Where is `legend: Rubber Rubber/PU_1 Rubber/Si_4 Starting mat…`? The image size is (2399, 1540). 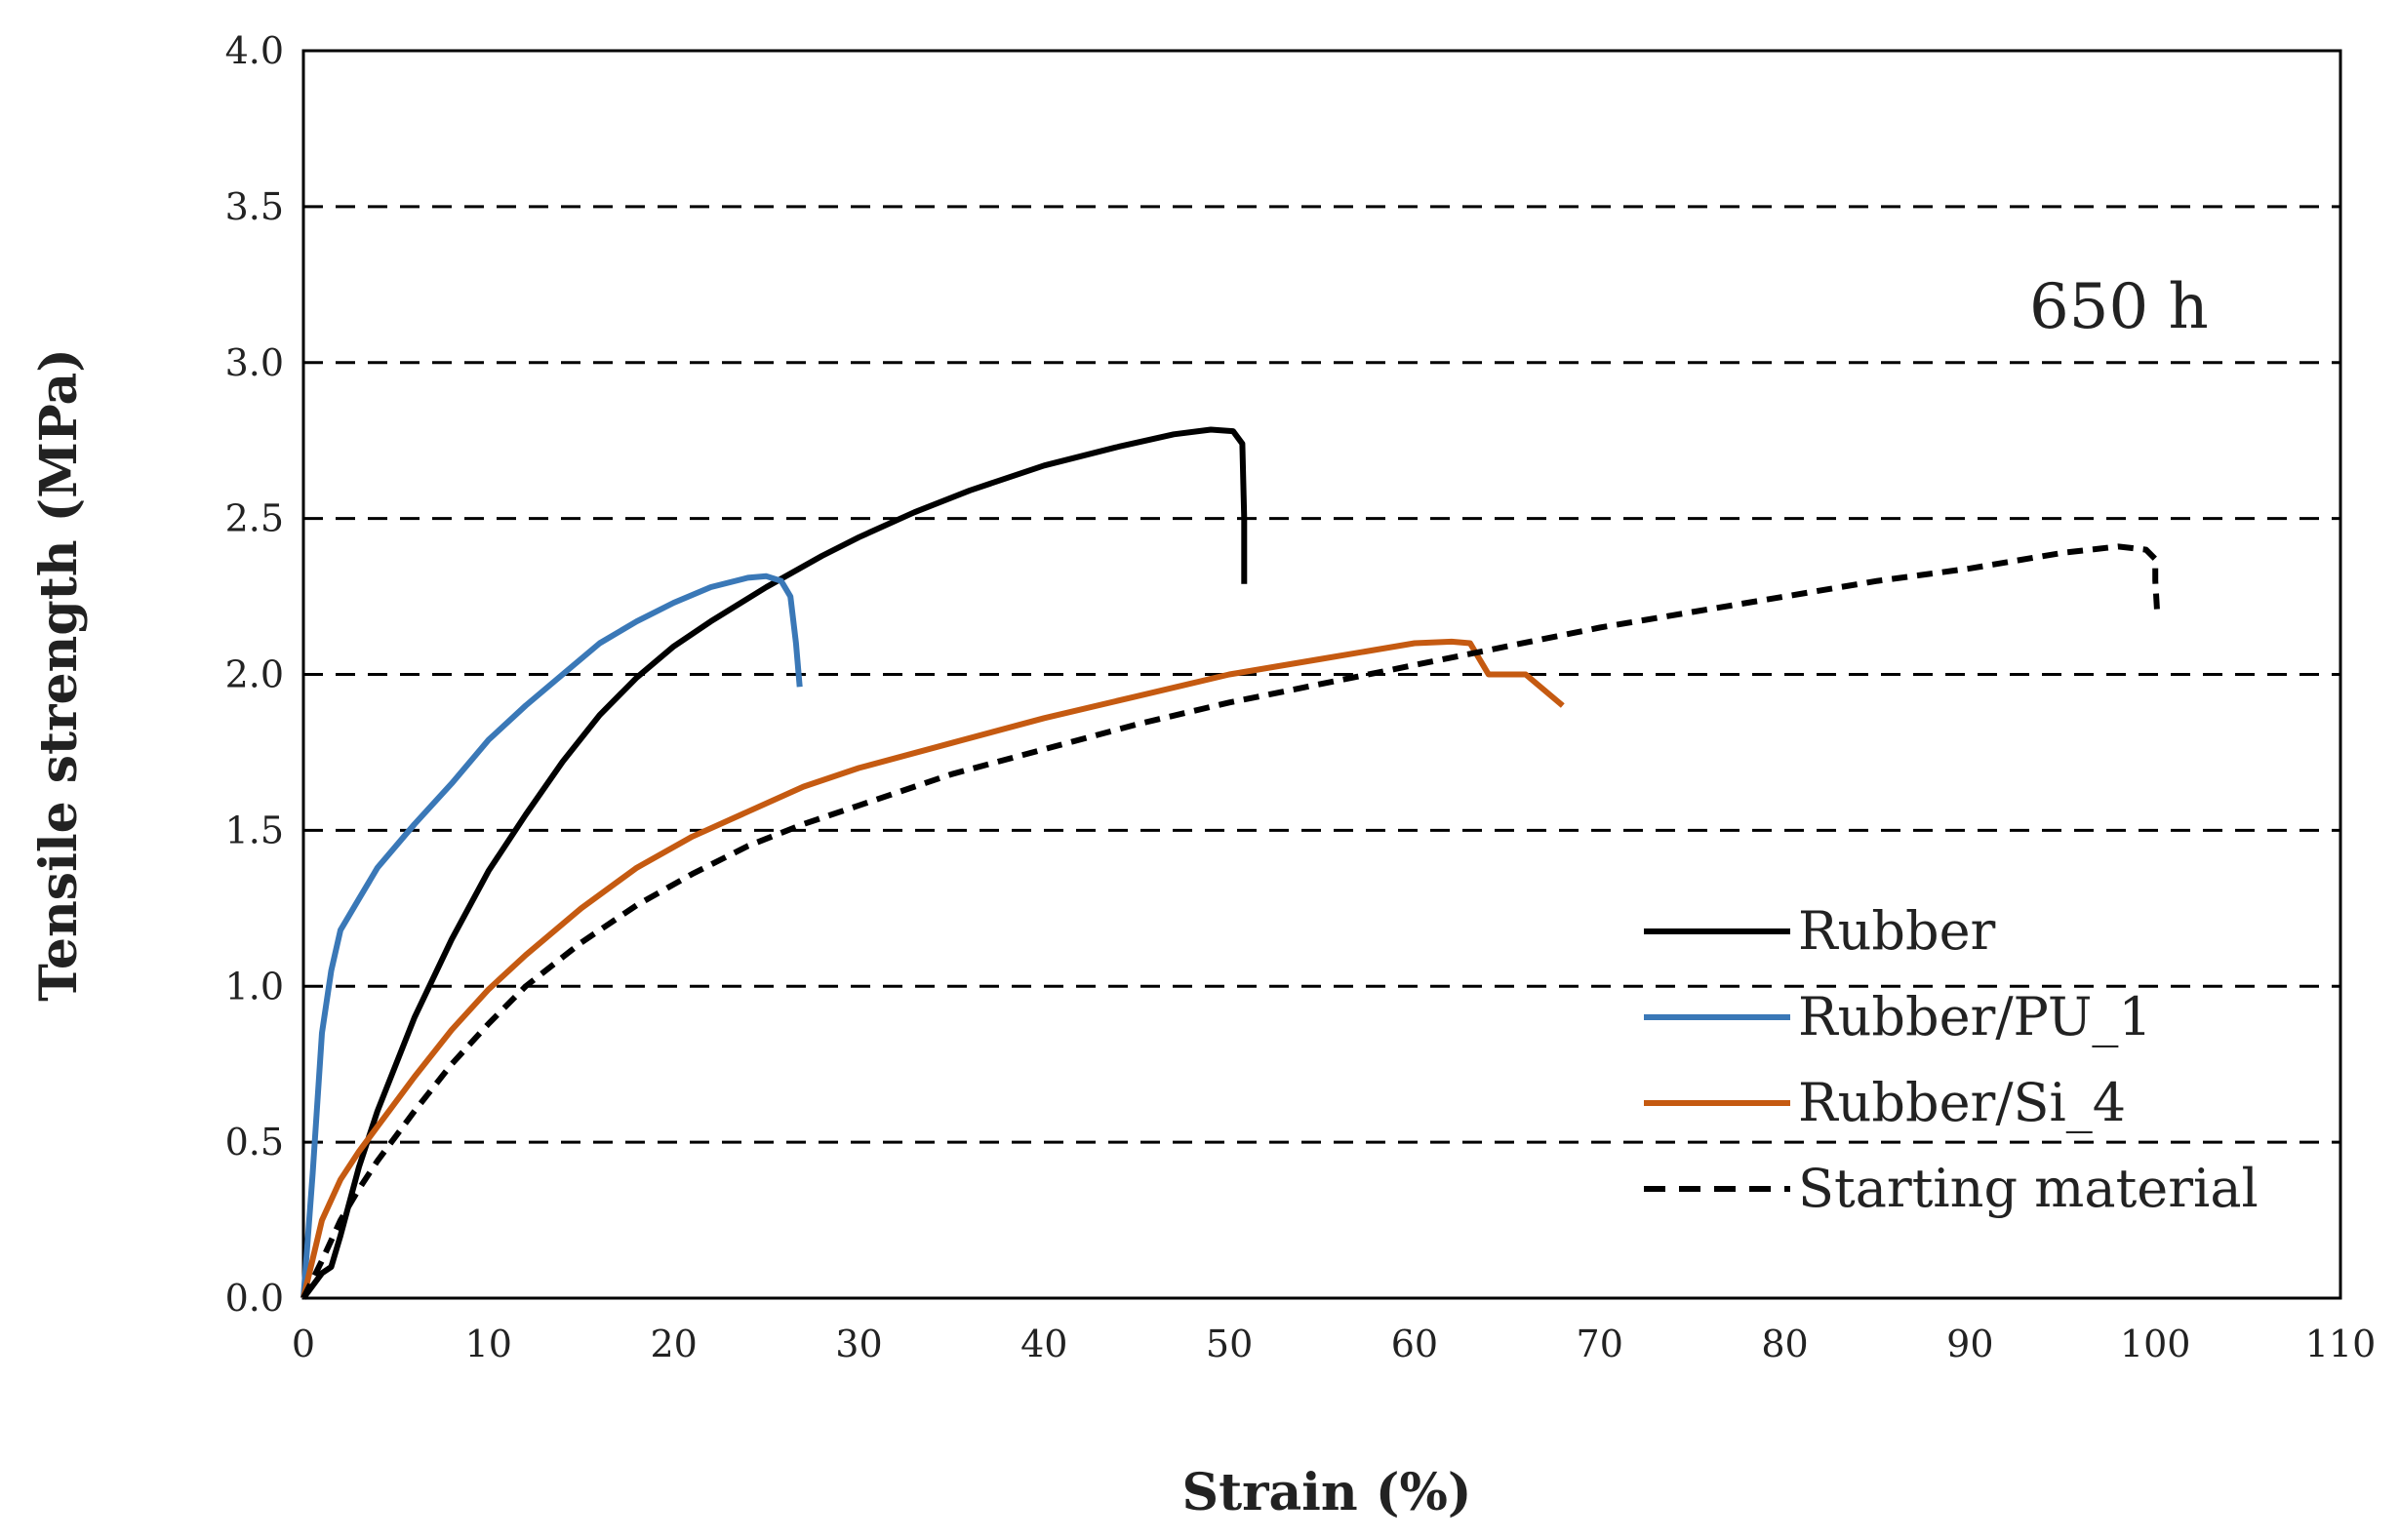
legend: Rubber Rubber/PU_1 Rubber/Si_4 Starting mat… is located at coordinates (1951, 1060).